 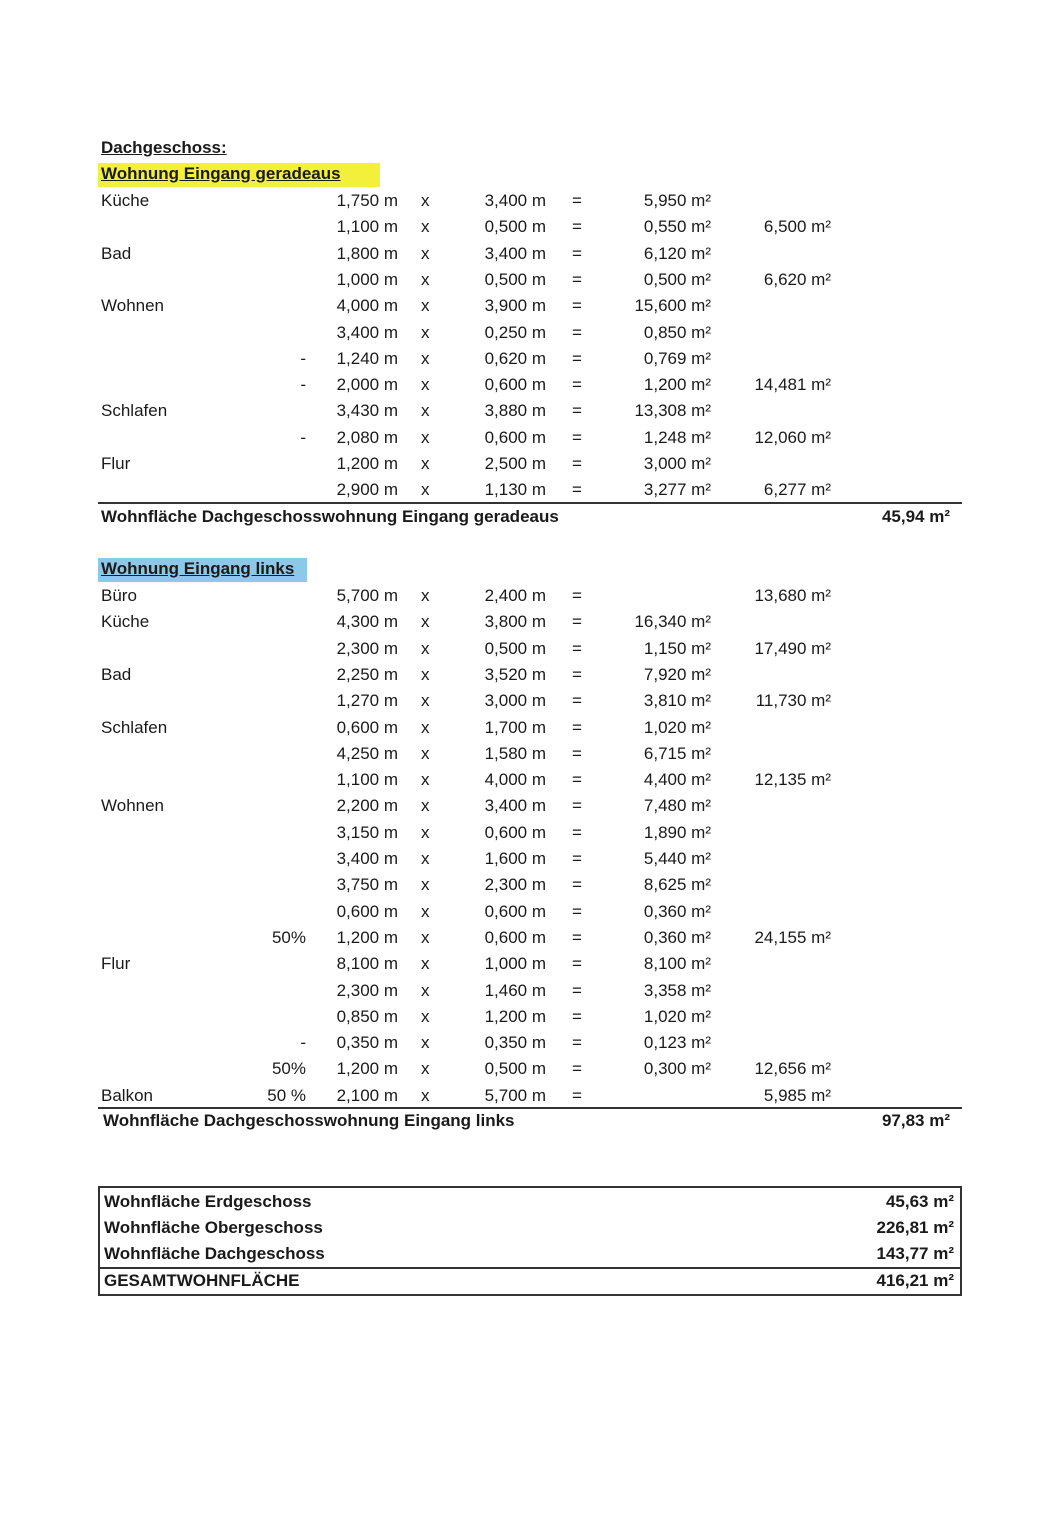 I want to click on calc-row: 0,850 m x 1,200 m = 1,020 m², so click(x=524, y=1017).